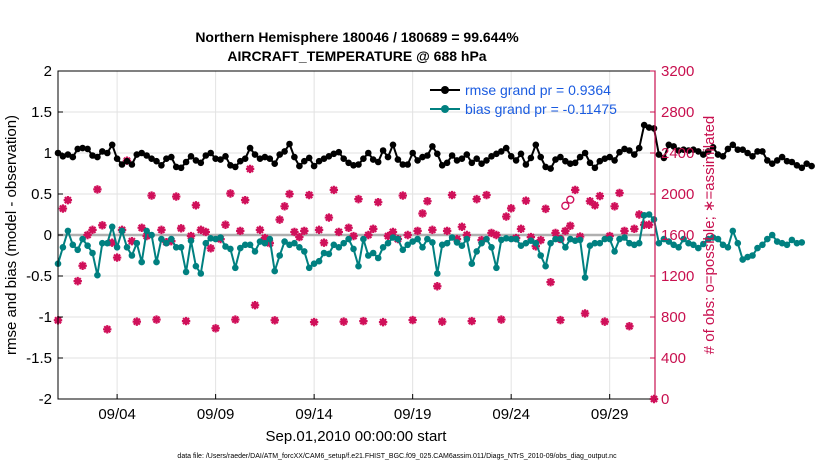 The width and height of the screenshot is (830, 470). What do you see at coordinates (665, 399) in the screenshot?
I see `right-tick-label: 0` at bounding box center [665, 399].